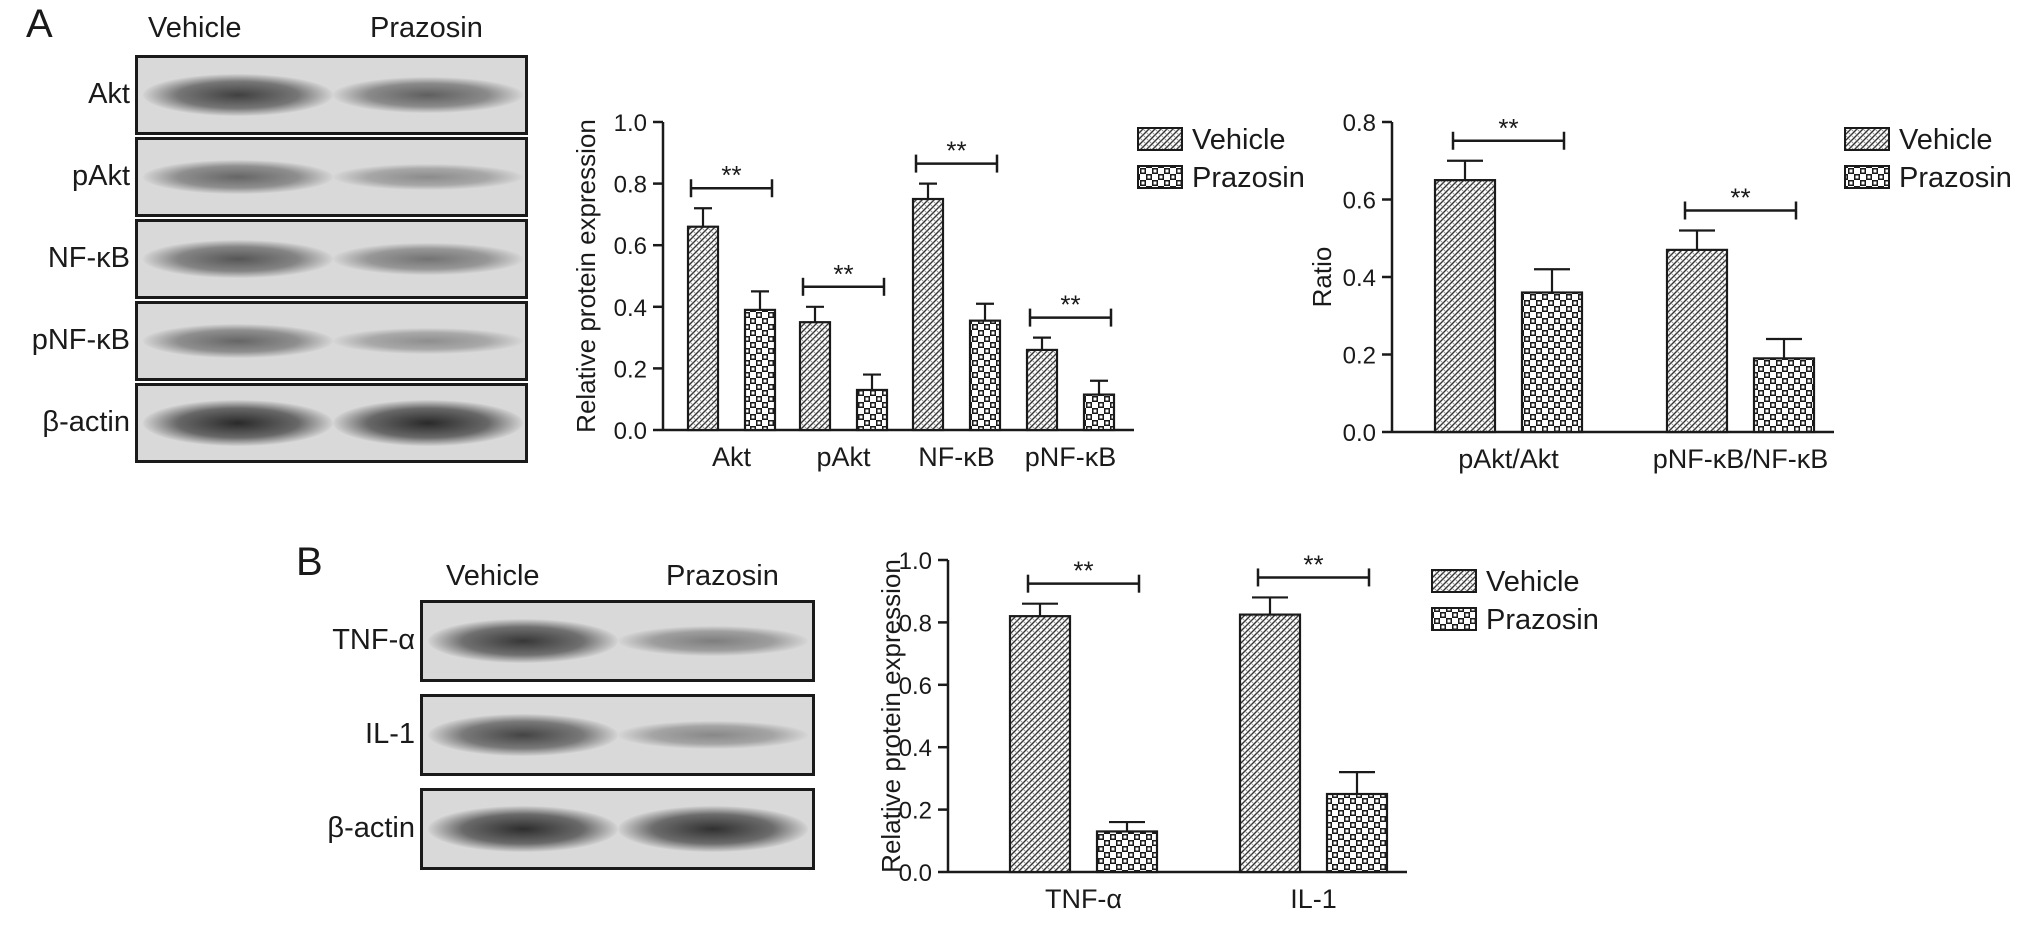  What do you see at coordinates (39, 24) in the screenshot?
I see `panel-letter-a: A` at bounding box center [39, 24].